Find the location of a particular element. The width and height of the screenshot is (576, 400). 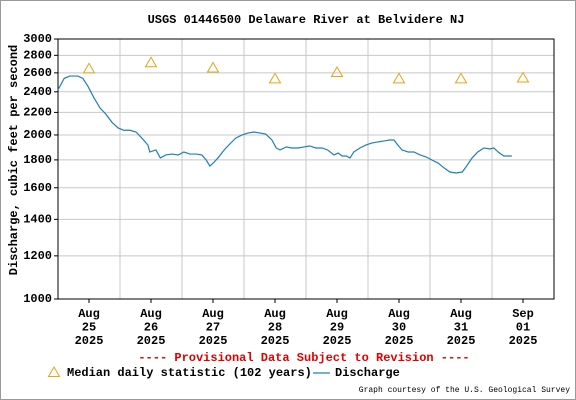

x-tick-label-line: 25 is located at coordinates (89, 328).